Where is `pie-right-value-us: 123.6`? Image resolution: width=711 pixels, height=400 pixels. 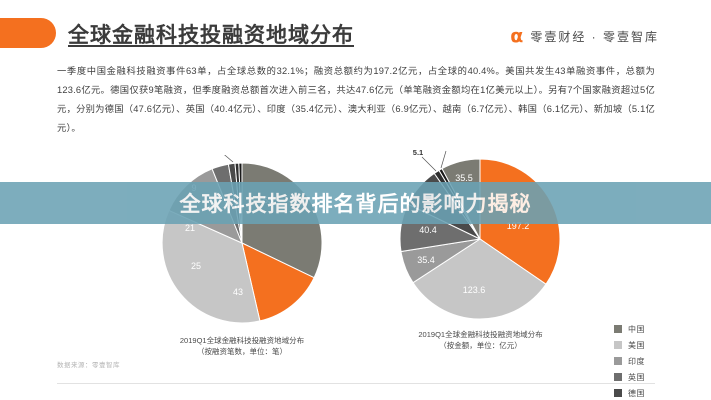
pie-right-value-us: 123.6 is located at coordinates (474, 290).